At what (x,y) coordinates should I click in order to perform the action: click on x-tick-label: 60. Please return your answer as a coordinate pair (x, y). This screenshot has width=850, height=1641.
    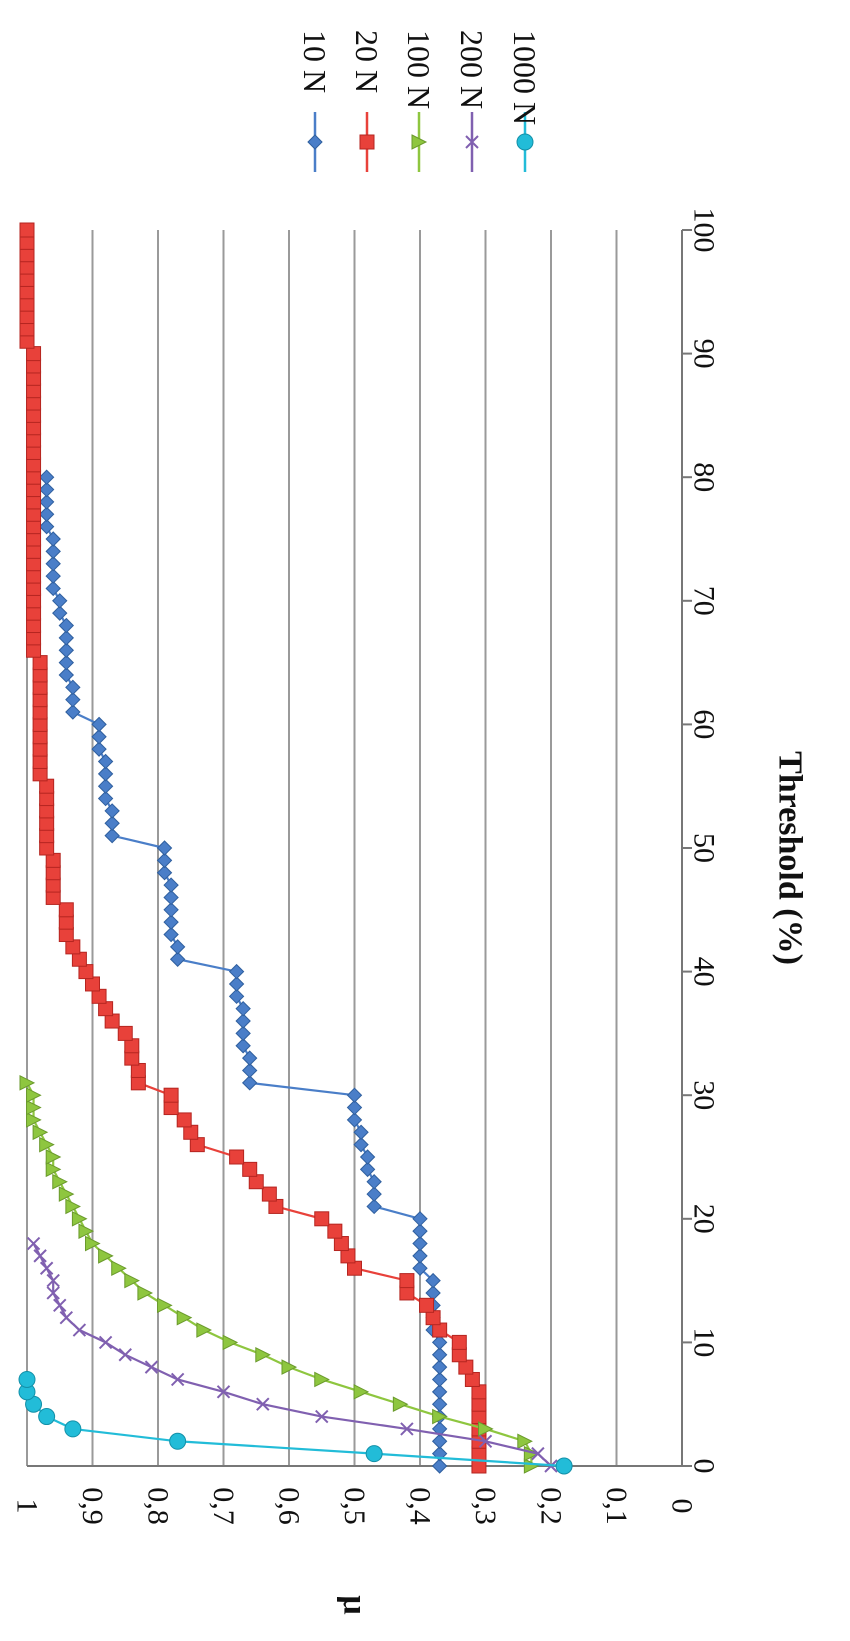
    Looking at the image, I should click on (704, 724).